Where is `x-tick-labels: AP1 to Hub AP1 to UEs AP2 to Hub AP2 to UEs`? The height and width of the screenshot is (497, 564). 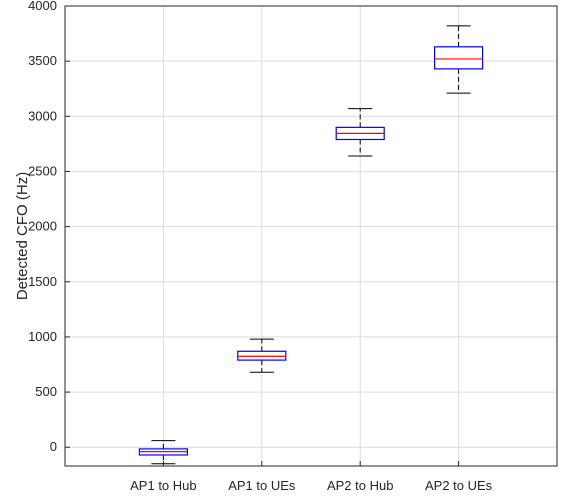 x-tick-labels: AP1 to Hub AP1 to UEs AP2 to Hub AP2 to UEs is located at coordinates (311, 485).